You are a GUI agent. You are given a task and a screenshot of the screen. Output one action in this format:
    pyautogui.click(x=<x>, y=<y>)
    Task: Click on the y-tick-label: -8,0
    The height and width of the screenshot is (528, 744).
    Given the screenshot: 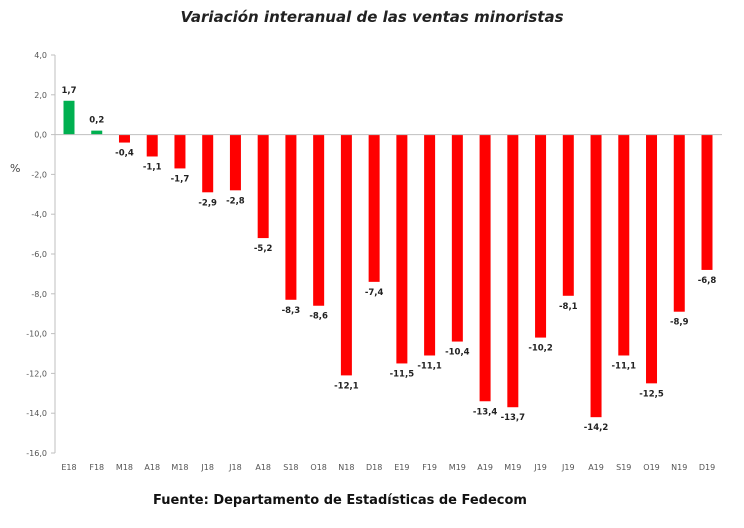 What is the action you would take?
    pyautogui.click(x=39, y=294)
    